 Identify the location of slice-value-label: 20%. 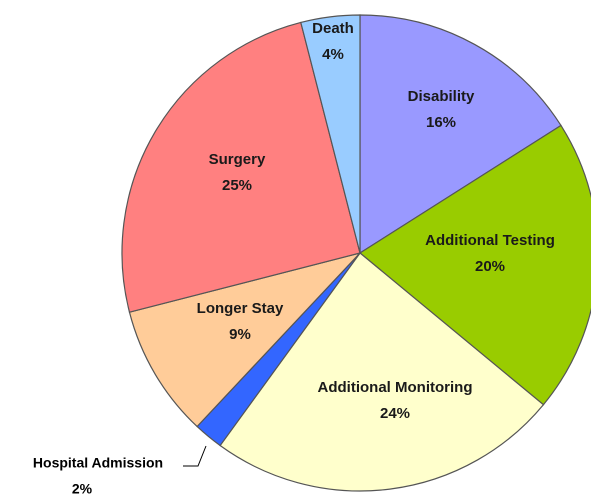
(490, 266).